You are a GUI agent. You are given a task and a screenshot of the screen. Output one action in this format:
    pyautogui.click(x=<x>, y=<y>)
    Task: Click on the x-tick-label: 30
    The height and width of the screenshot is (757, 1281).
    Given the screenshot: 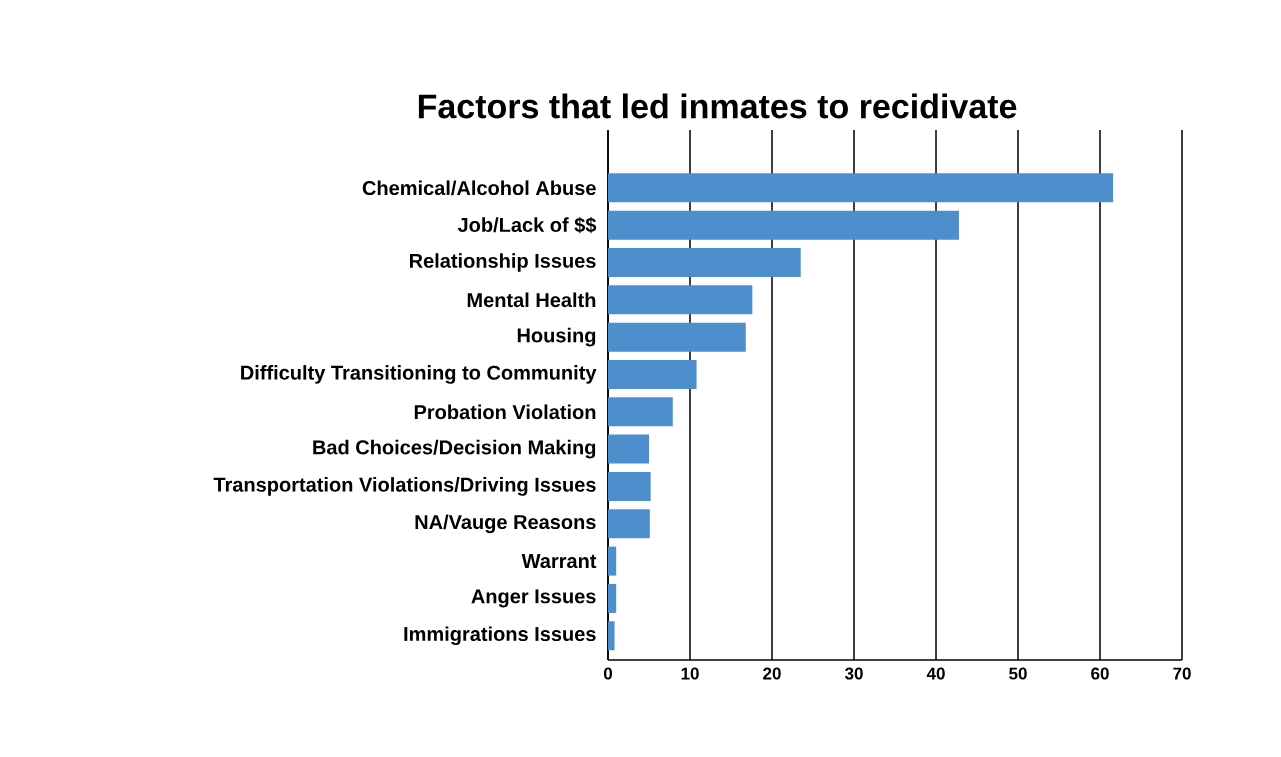 What is the action you would take?
    pyautogui.click(x=853, y=673)
    